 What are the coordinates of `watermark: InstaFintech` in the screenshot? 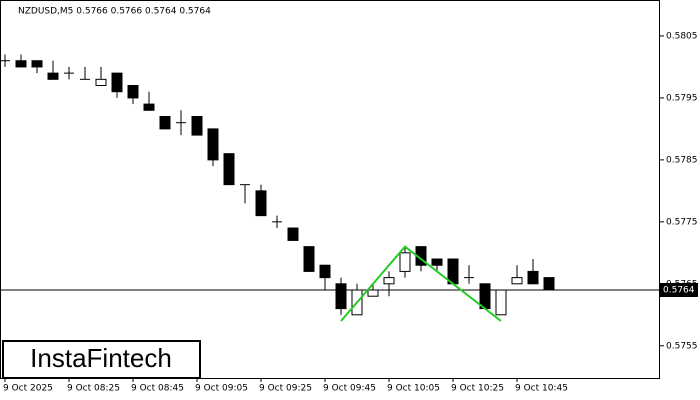 It's located at (101, 358).